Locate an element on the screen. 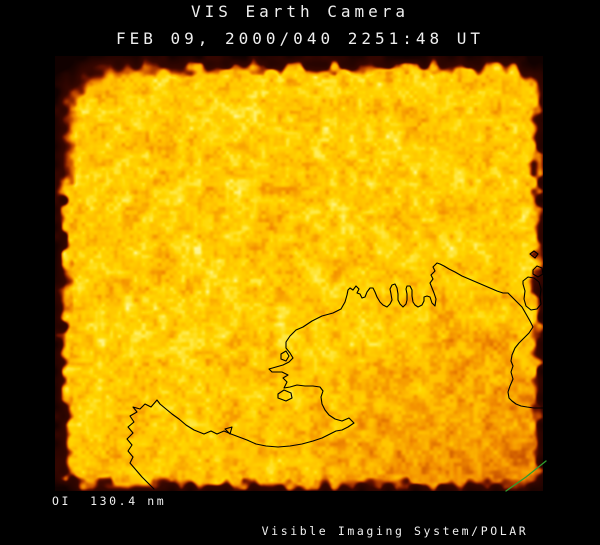 This screenshot has width=600, height=545. page-title: VIS Earth Camera is located at coordinates (300, 11).